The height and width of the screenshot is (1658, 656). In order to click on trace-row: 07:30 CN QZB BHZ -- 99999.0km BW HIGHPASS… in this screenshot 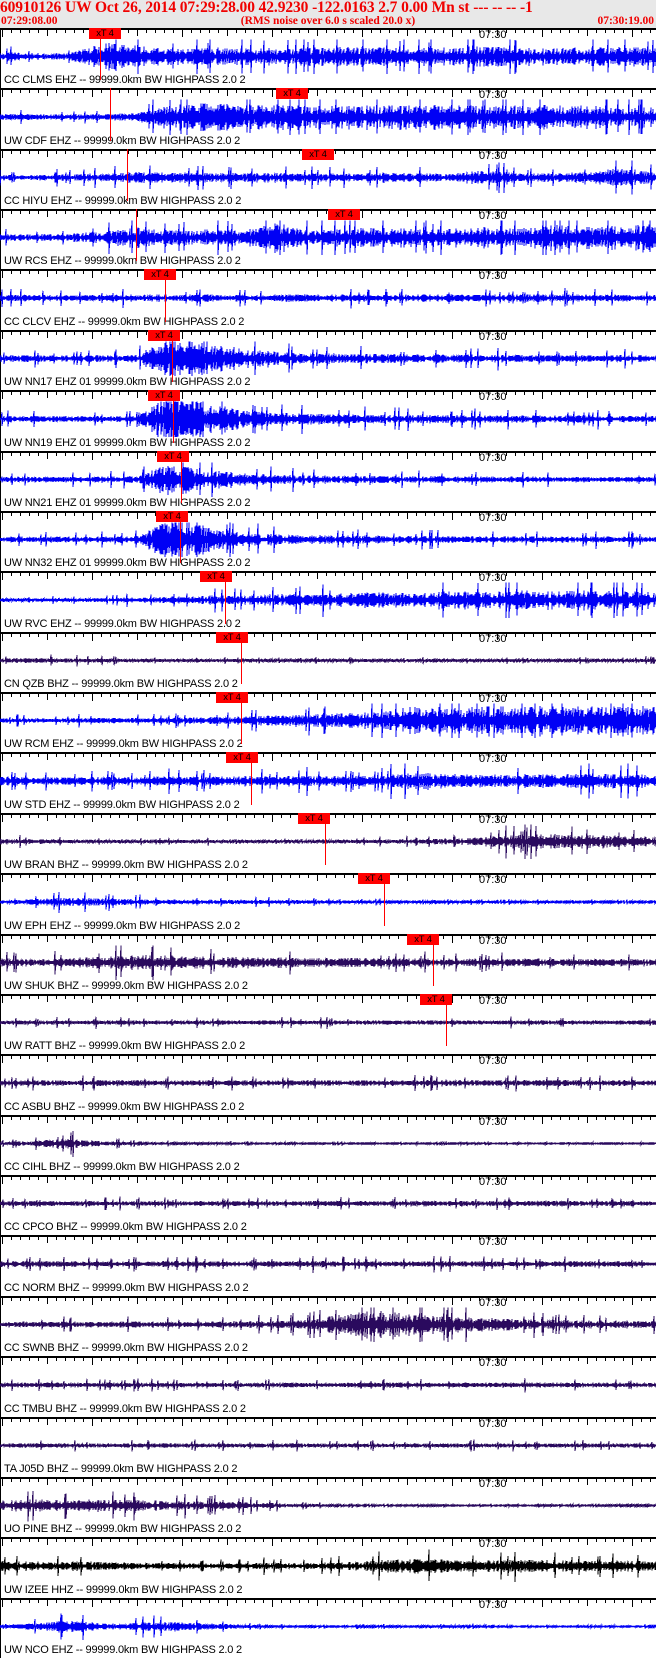, I will do `click(328, 662)`.